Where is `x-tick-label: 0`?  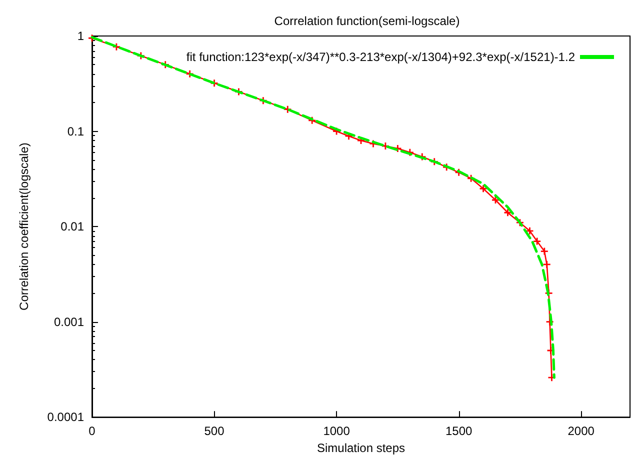 x-tick-label: 0 is located at coordinates (92, 431).